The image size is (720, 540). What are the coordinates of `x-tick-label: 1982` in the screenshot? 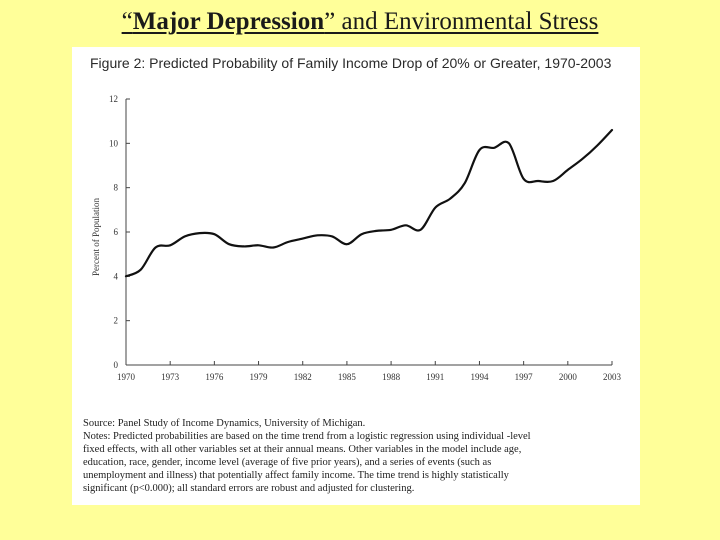 It's located at (303, 377).